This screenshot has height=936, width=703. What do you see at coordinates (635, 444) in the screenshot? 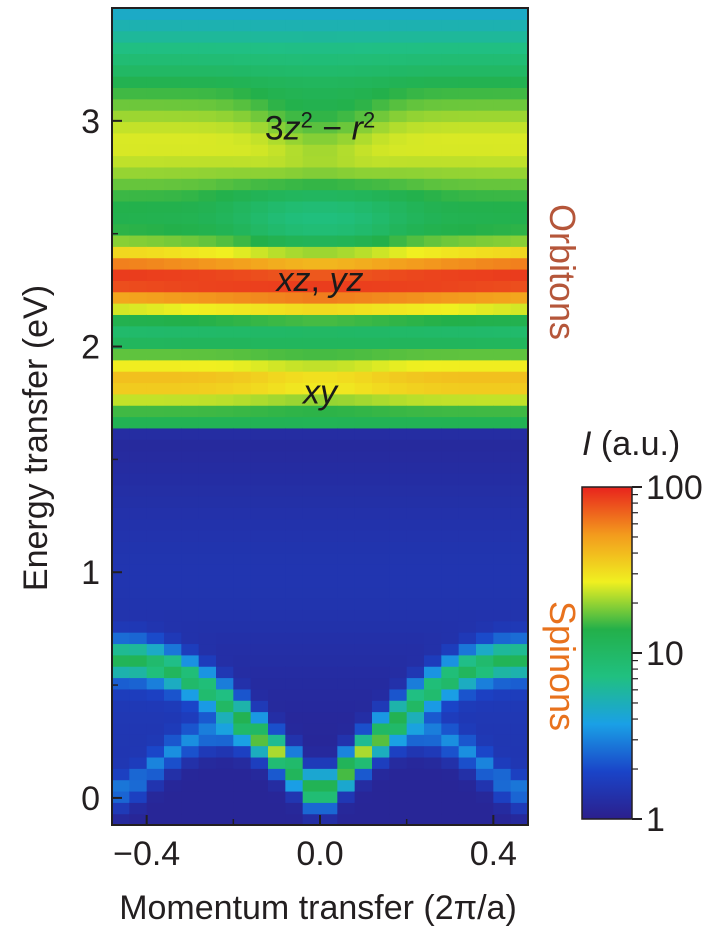
I see `colorbar-title-unit: (a.u.)` at bounding box center [635, 444].